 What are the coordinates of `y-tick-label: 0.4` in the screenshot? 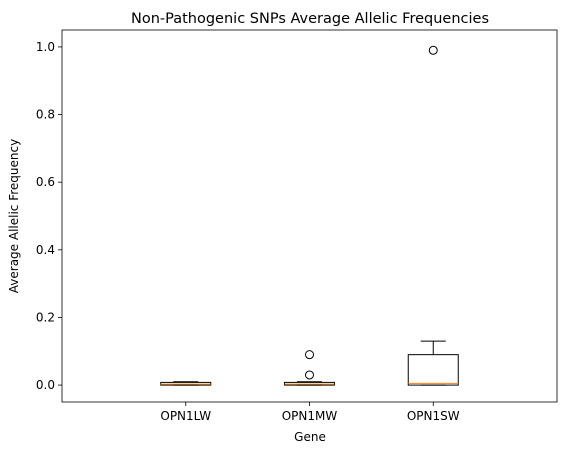 It's located at (45, 250).